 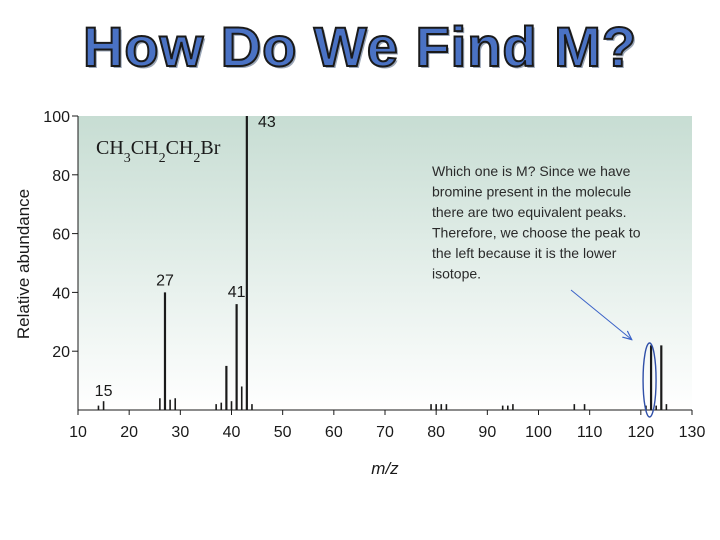 What do you see at coordinates (61, 176) in the screenshot?
I see `y-tick-label: 80` at bounding box center [61, 176].